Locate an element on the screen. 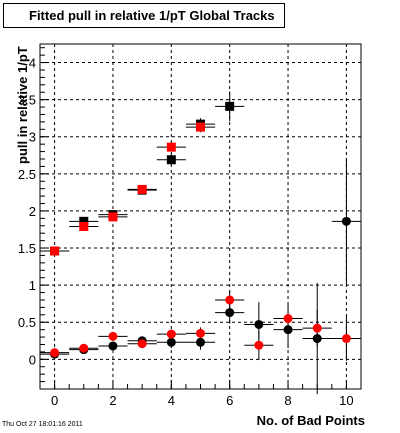 The width and height of the screenshot is (400, 433). y-tick-label: 3 is located at coordinates (32, 137).